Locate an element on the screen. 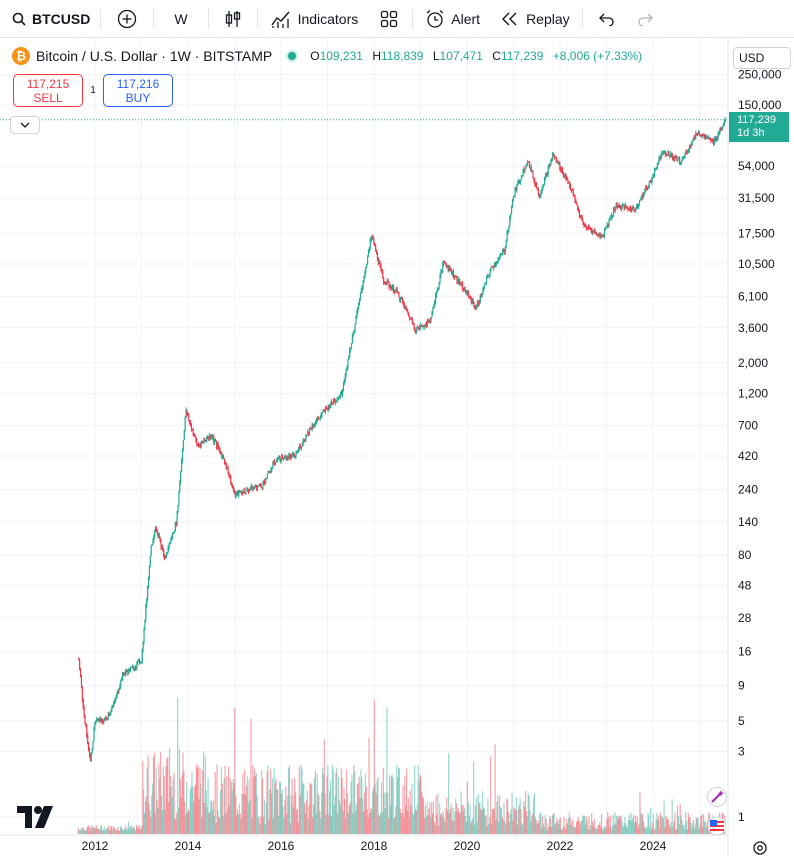 This screenshot has height=856, width=794. chart-type-button is located at coordinates (233, 19).